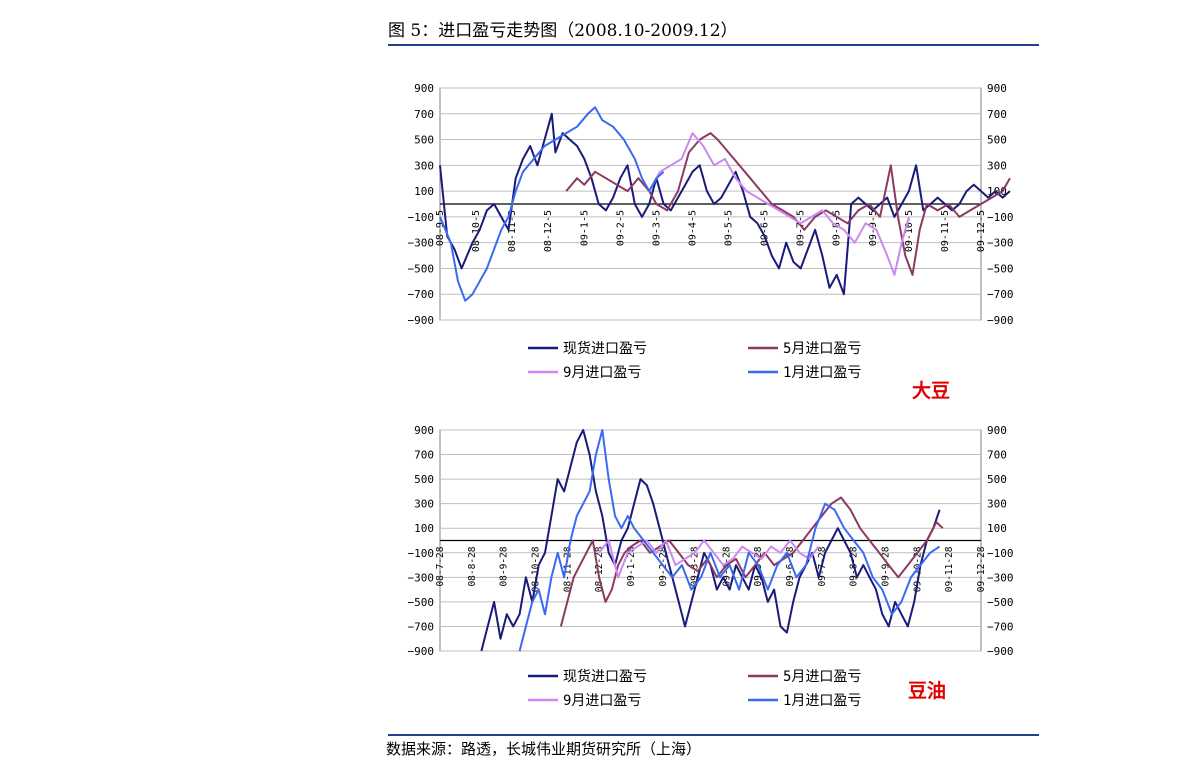  I want to click on x-tick-label: 08-9-28, so click(504, 566).